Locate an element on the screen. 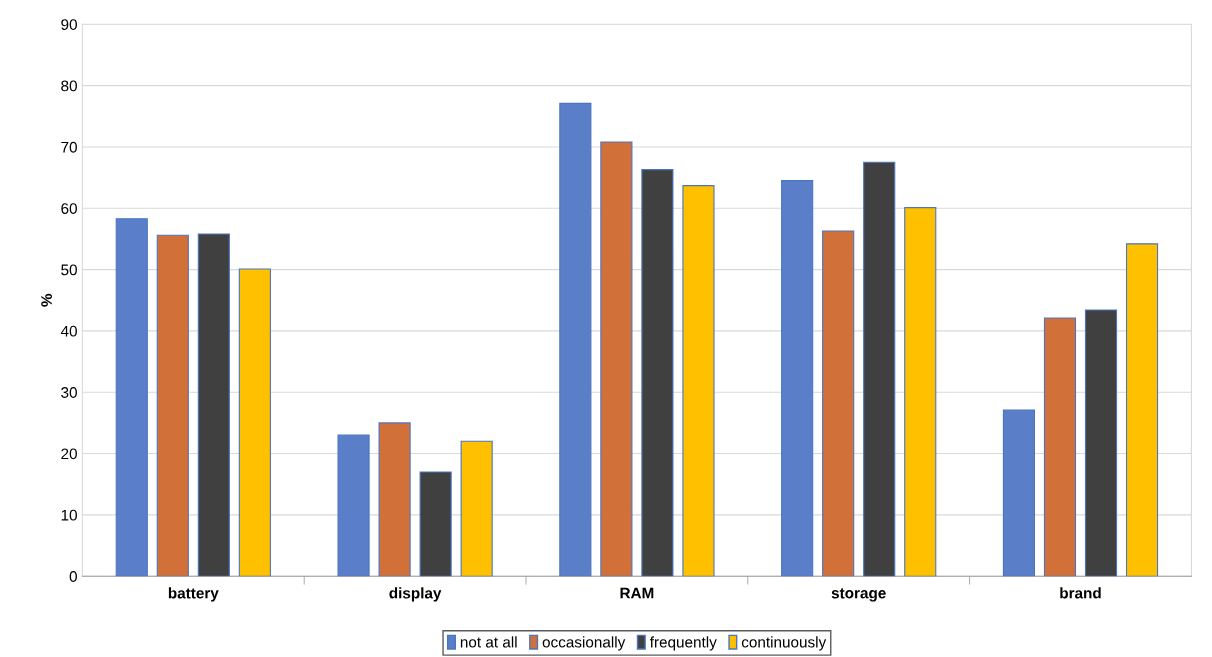 This screenshot has height=657, width=1212. x-tick-label: brand is located at coordinates (1080, 593).